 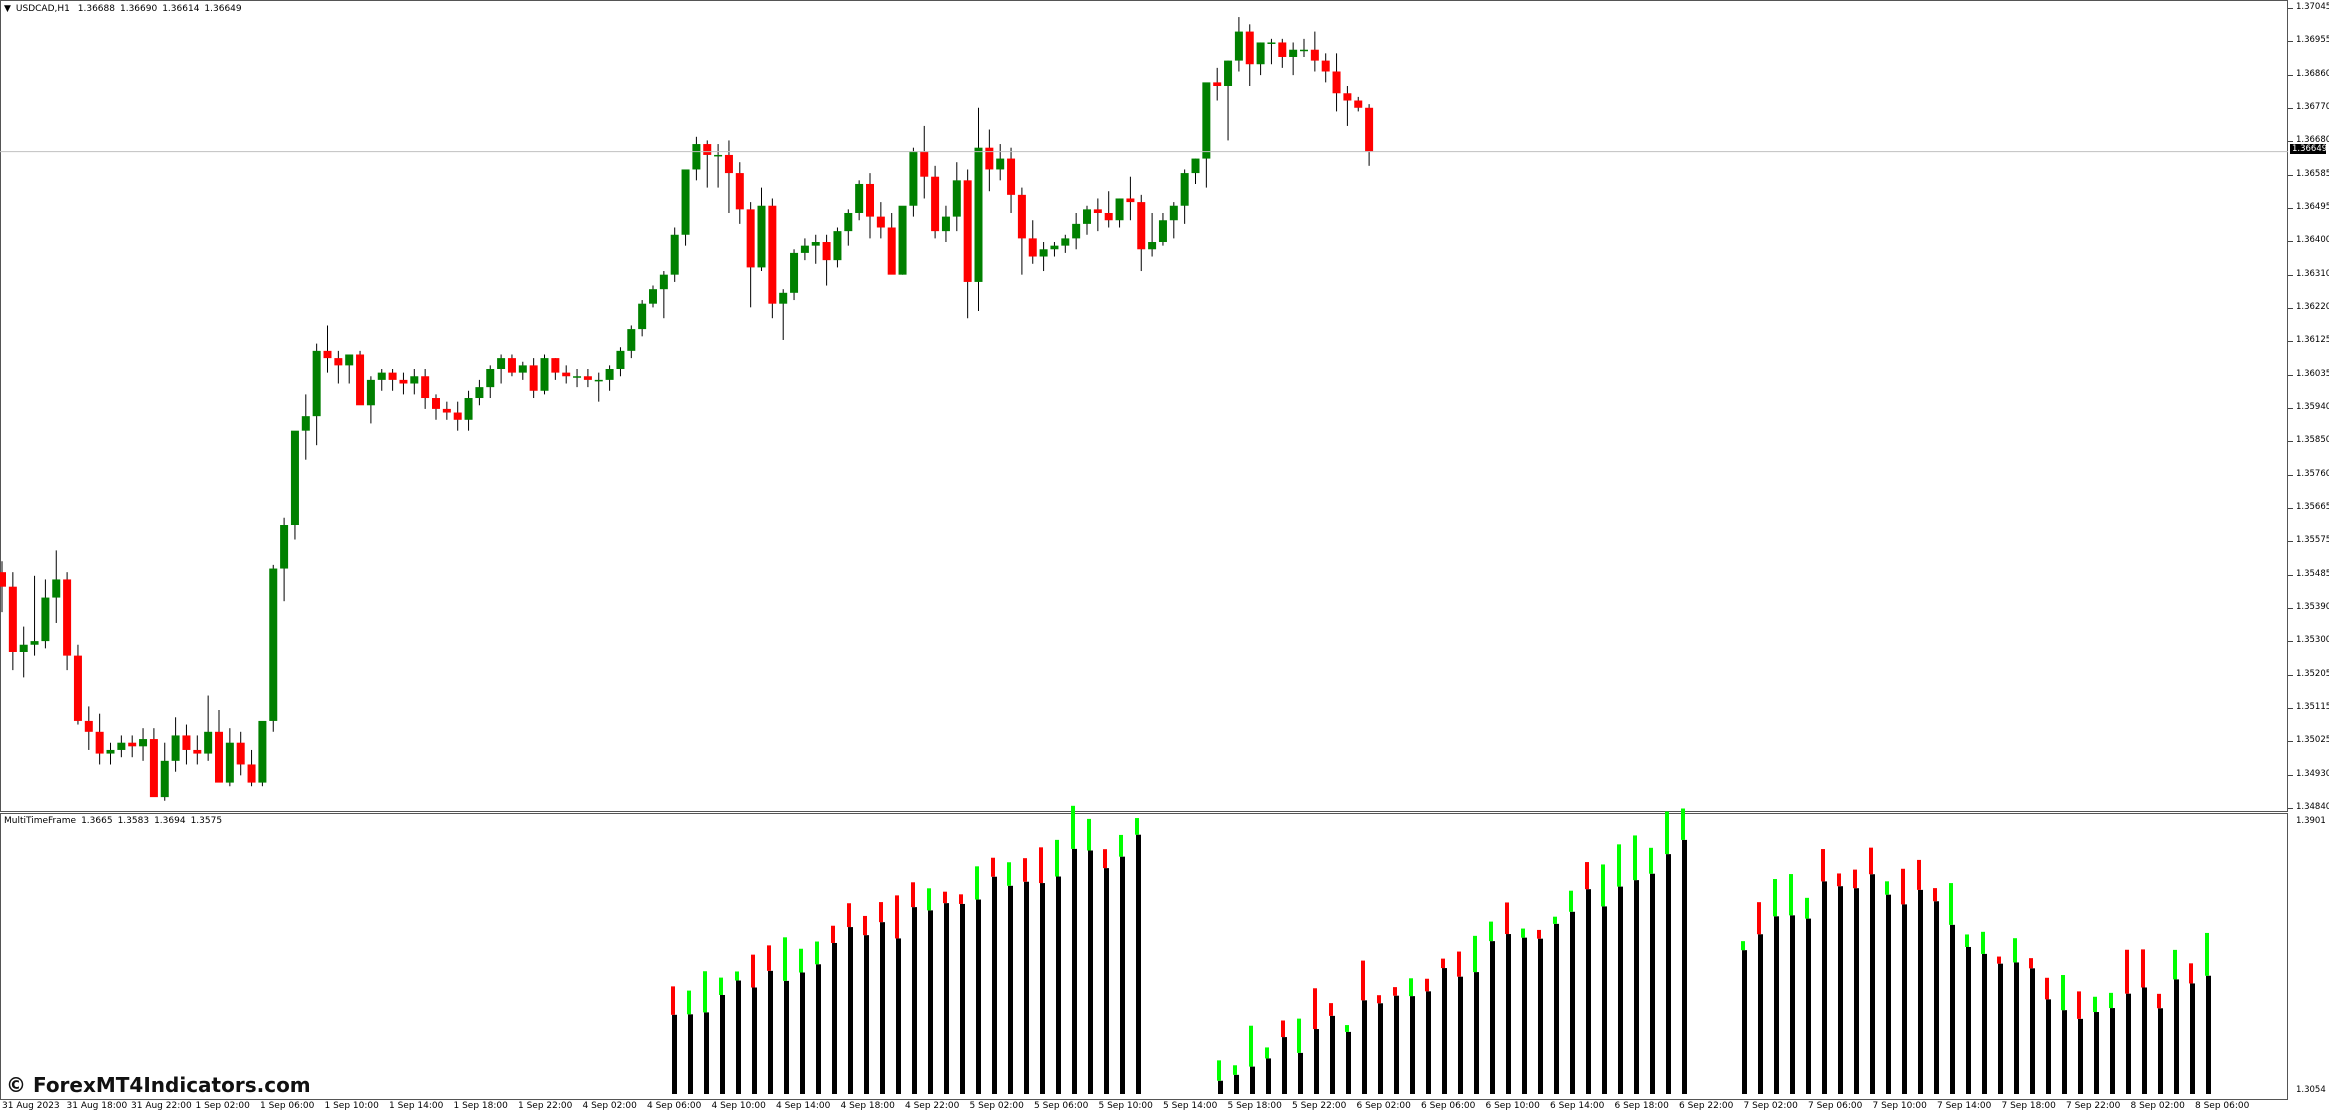 I want to click on price-axis-label: 1.35205, so click(x=2312, y=673).